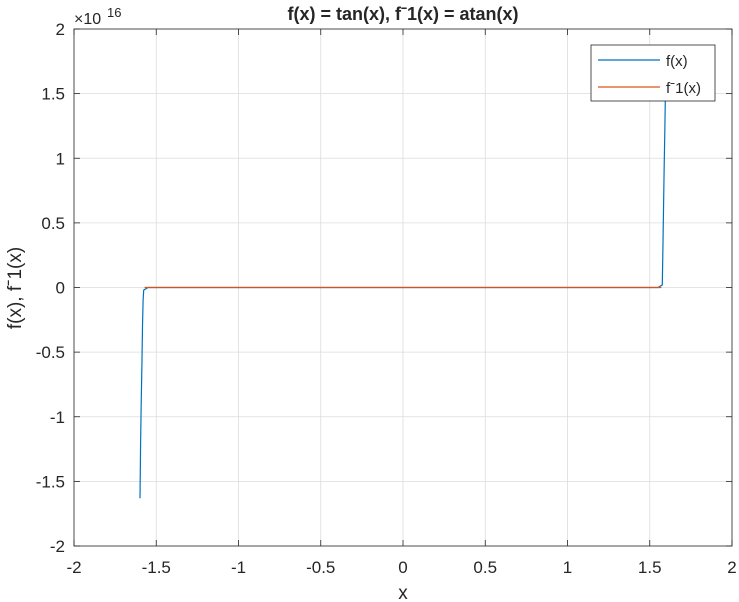 The height and width of the screenshot is (602, 739). I want to click on y-tick-label: -1, so click(57, 417).